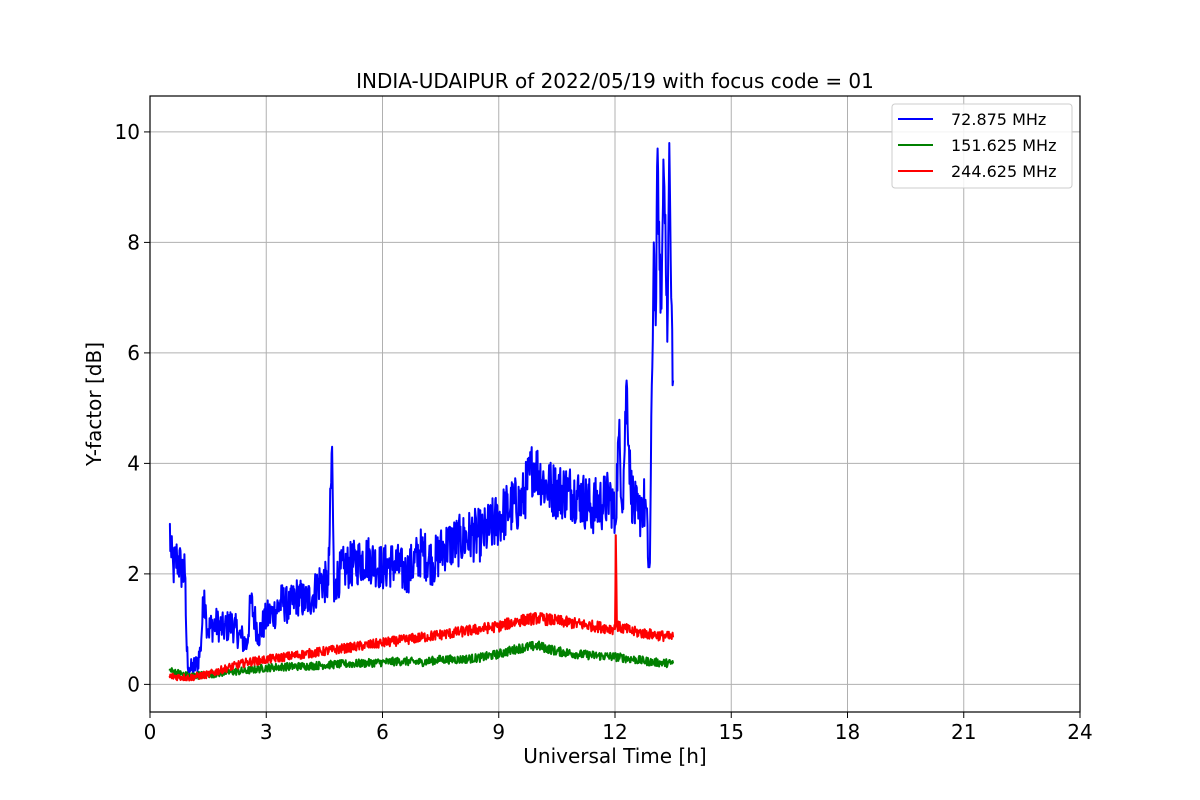  Describe the element at coordinates (150, 732) in the screenshot. I see `x-tick-label: 0` at that location.